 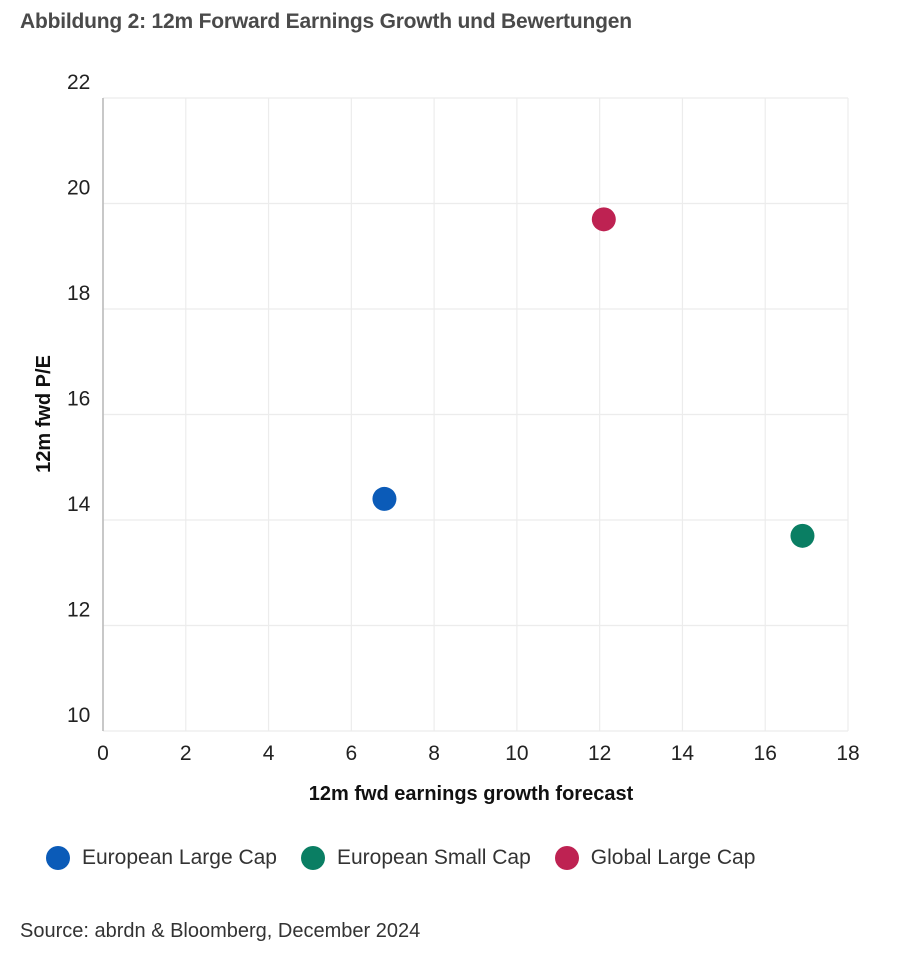 I want to click on x-tick-label: 8, so click(x=434, y=753).